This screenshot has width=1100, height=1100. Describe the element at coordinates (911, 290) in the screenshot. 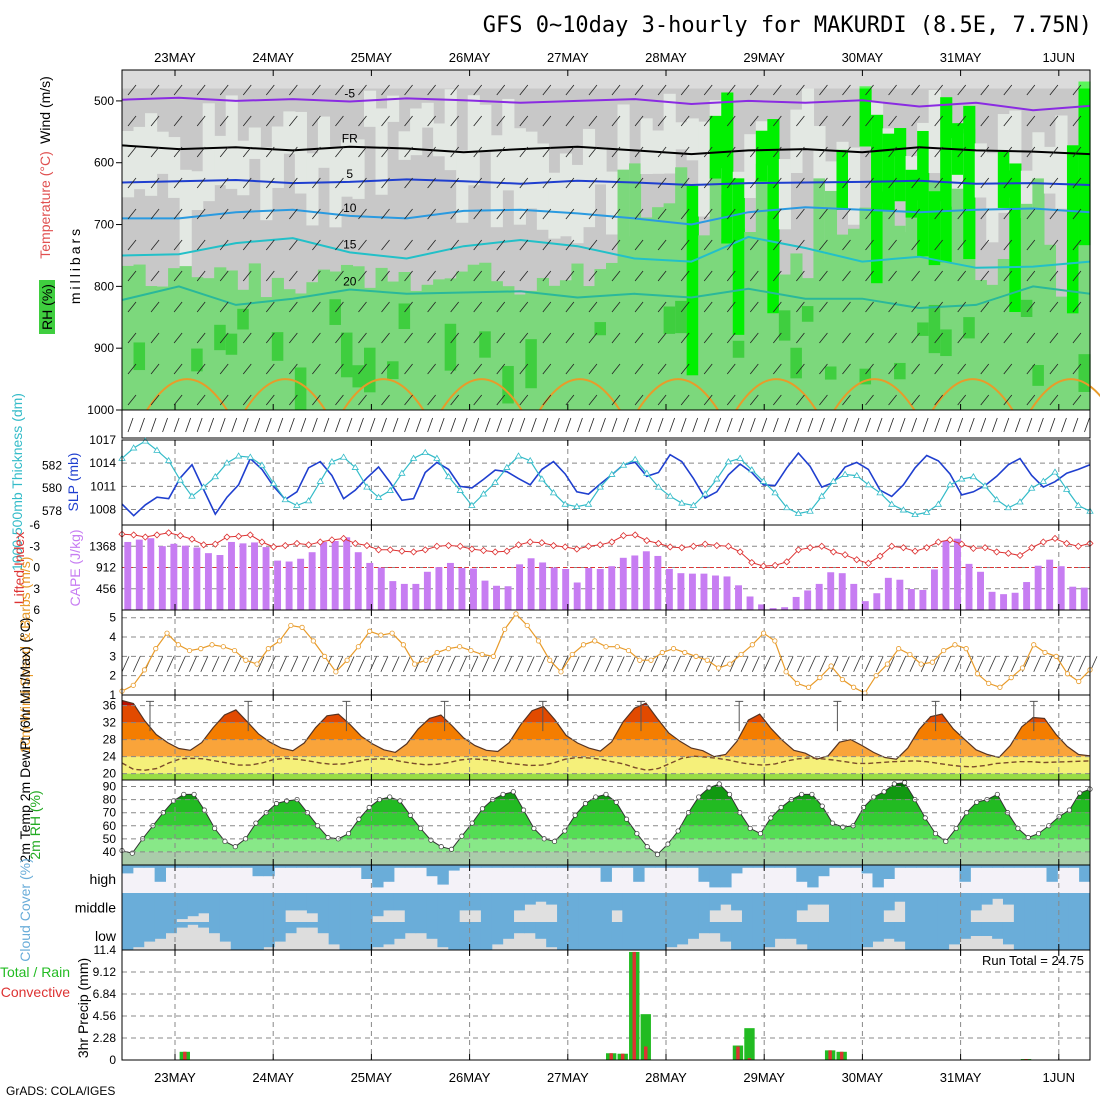

I see `rh-cell-moist` at that location.